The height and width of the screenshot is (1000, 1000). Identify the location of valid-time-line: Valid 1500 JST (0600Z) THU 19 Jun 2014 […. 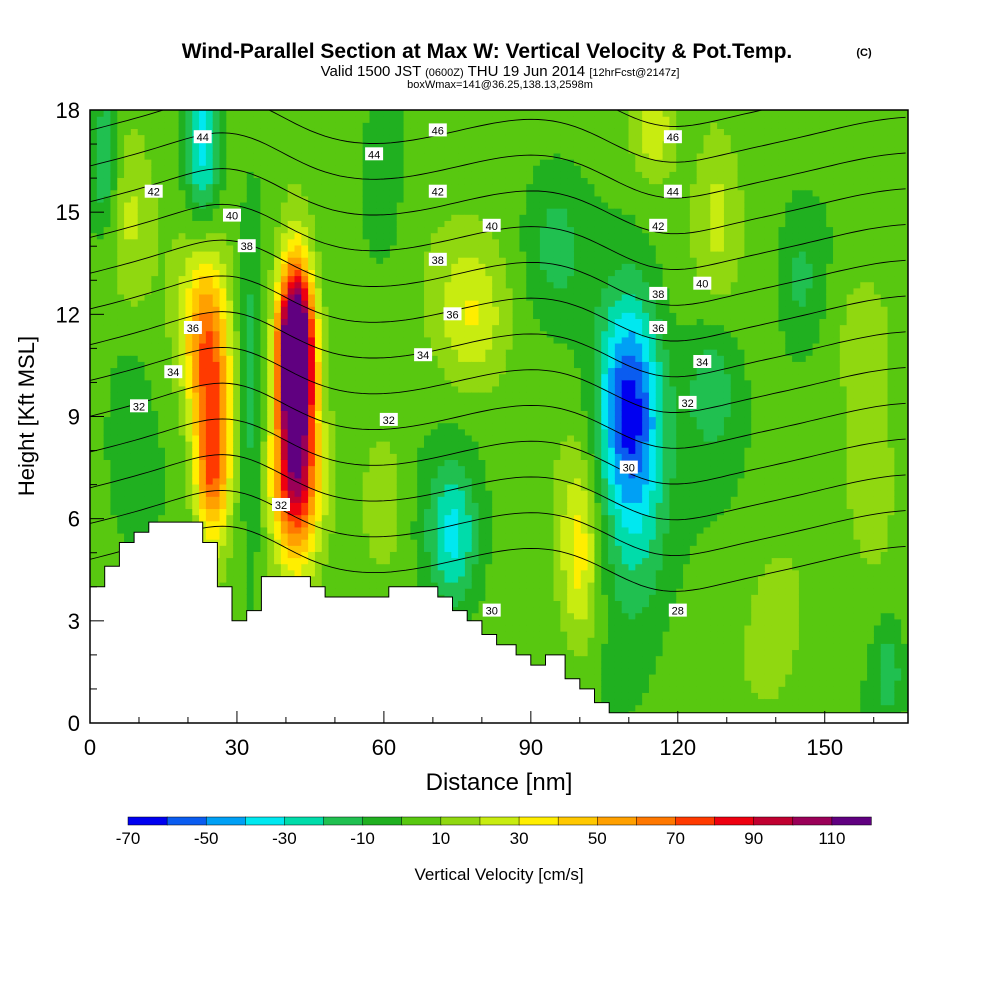
(500, 71).